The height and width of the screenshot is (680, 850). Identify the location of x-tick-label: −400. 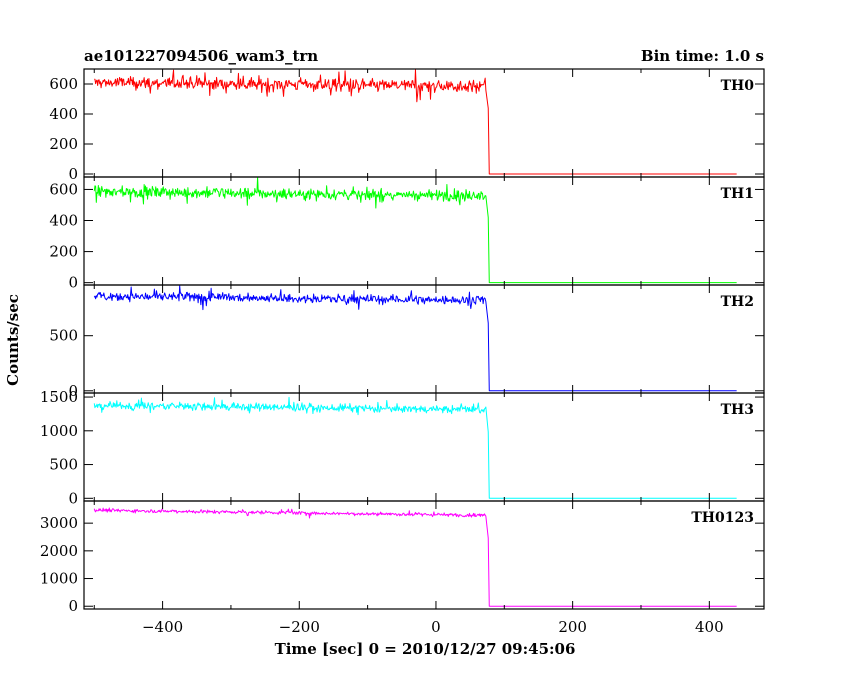
(162, 627).